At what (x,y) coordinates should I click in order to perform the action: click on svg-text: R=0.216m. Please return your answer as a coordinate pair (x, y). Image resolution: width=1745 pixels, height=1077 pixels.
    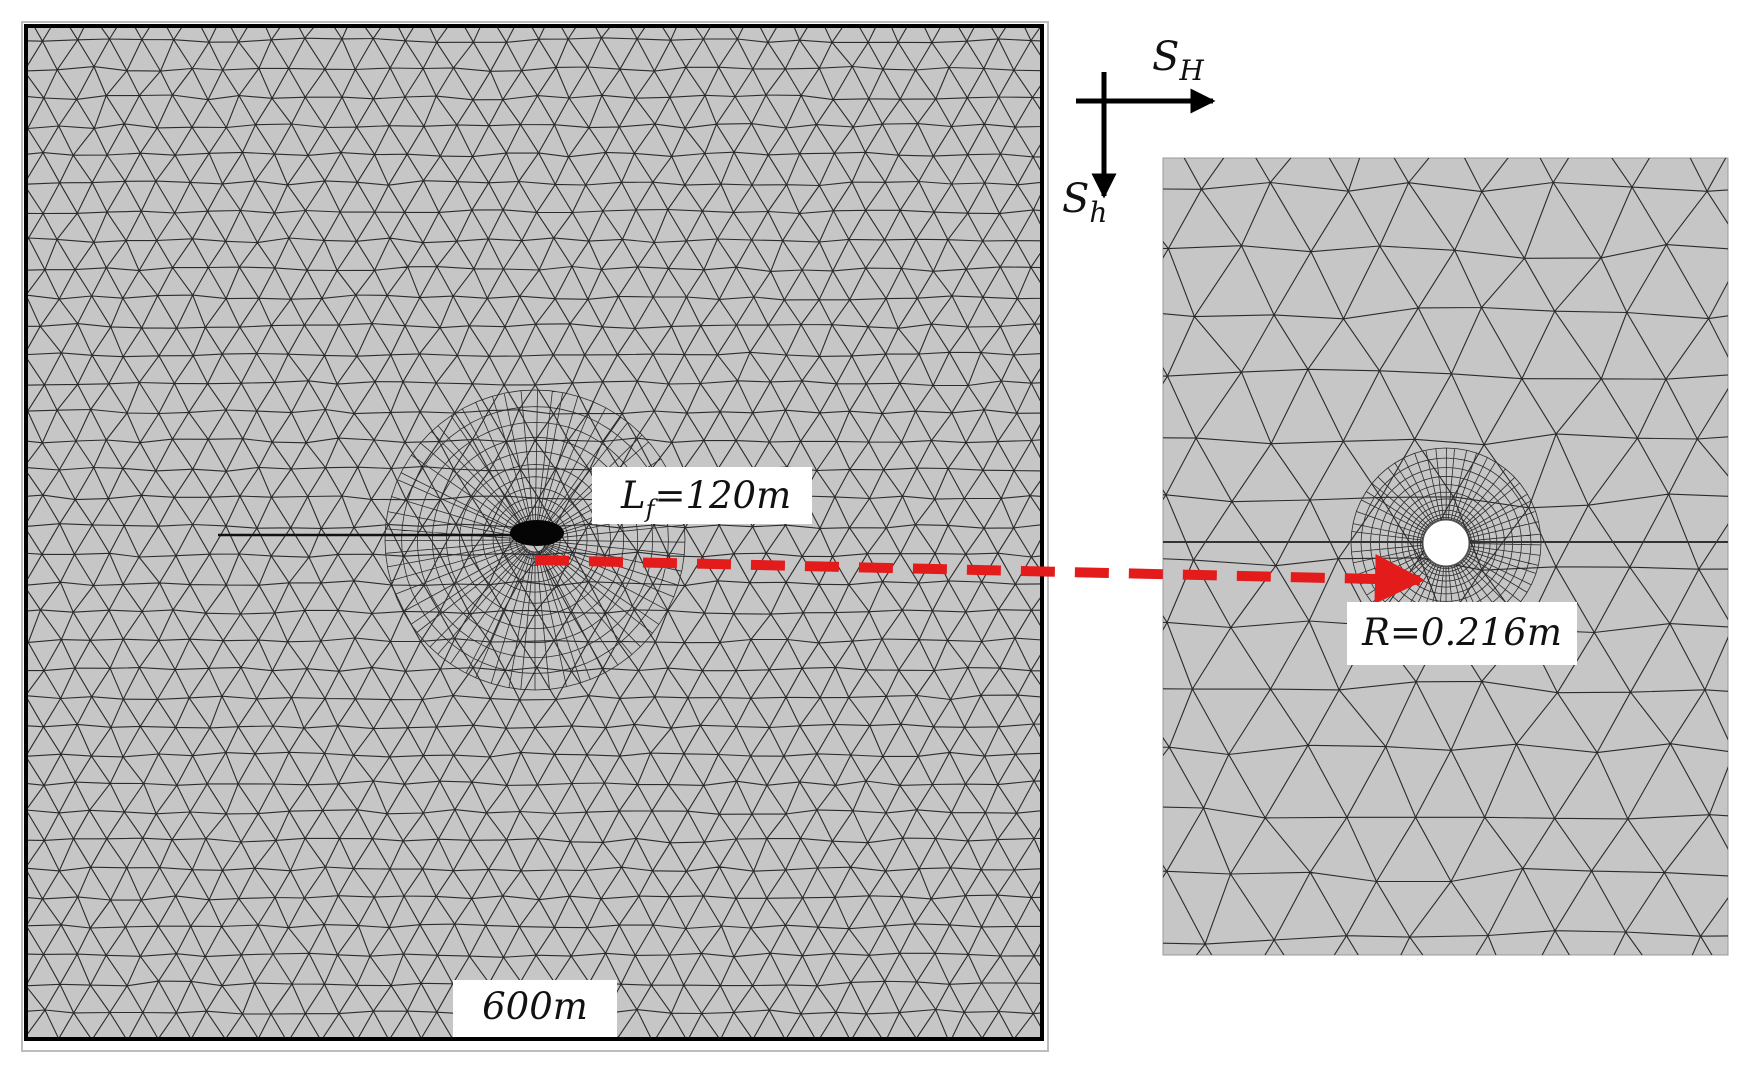
    Looking at the image, I should click on (1461, 632).